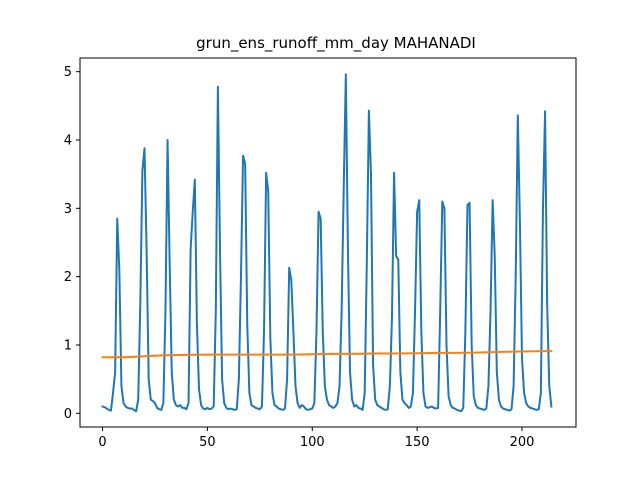 This screenshot has width=640, height=485. Describe the element at coordinates (417, 442) in the screenshot. I see `x-tick-label-3: 150` at that location.